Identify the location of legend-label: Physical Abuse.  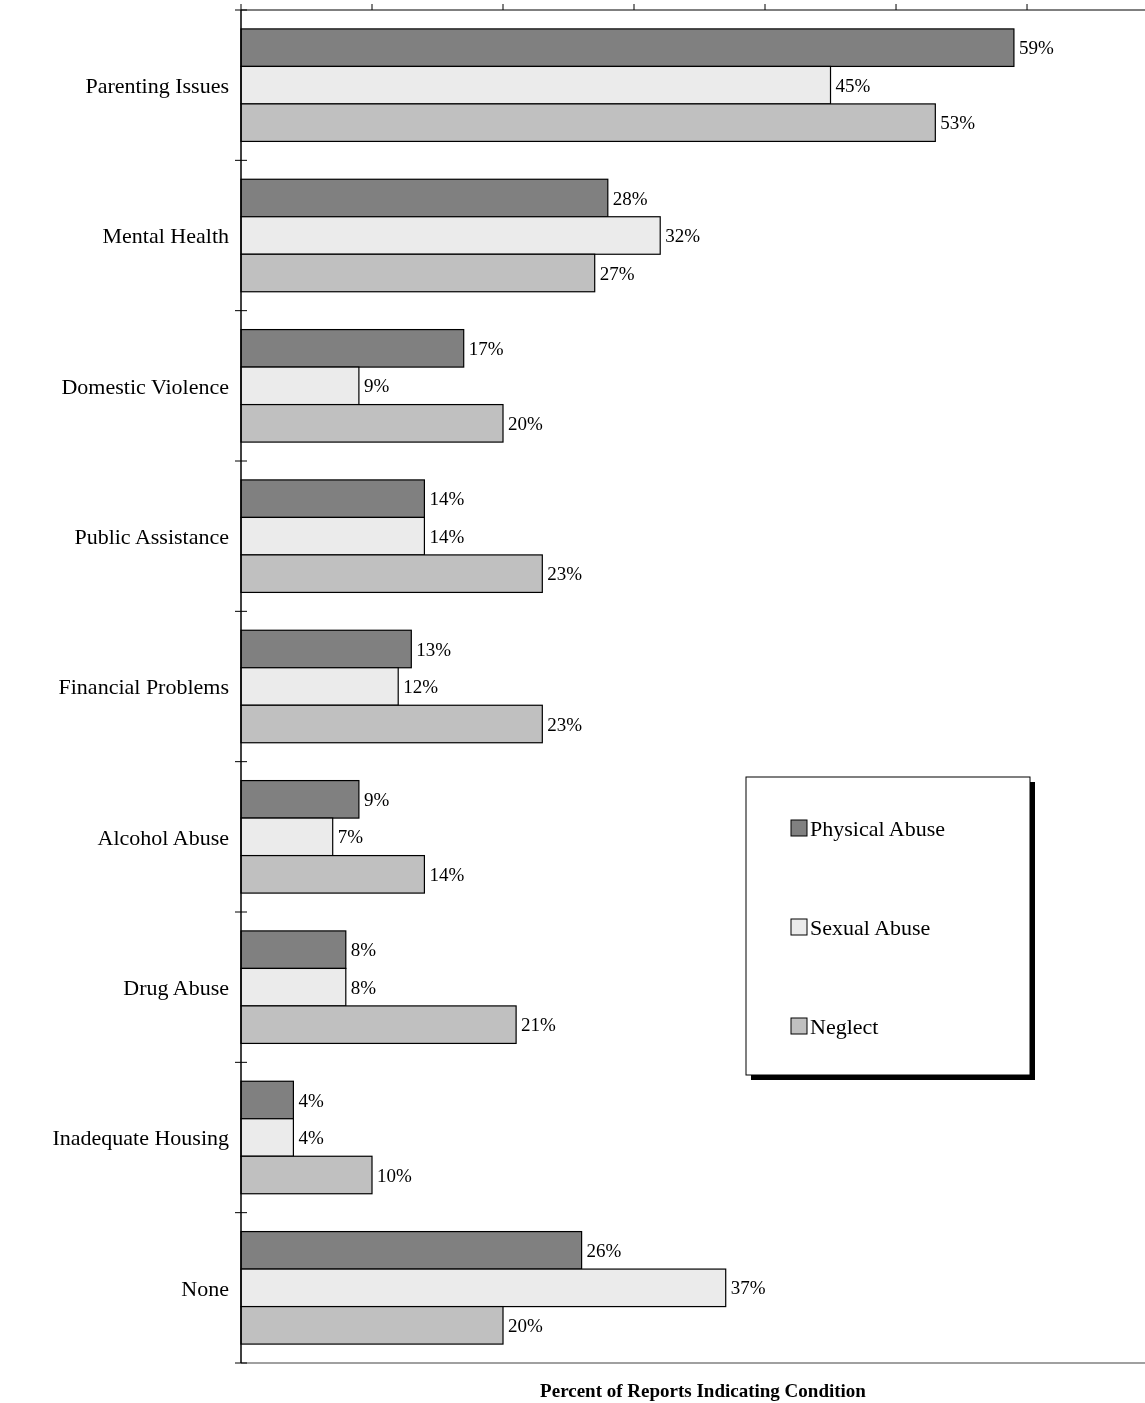
(878, 828).